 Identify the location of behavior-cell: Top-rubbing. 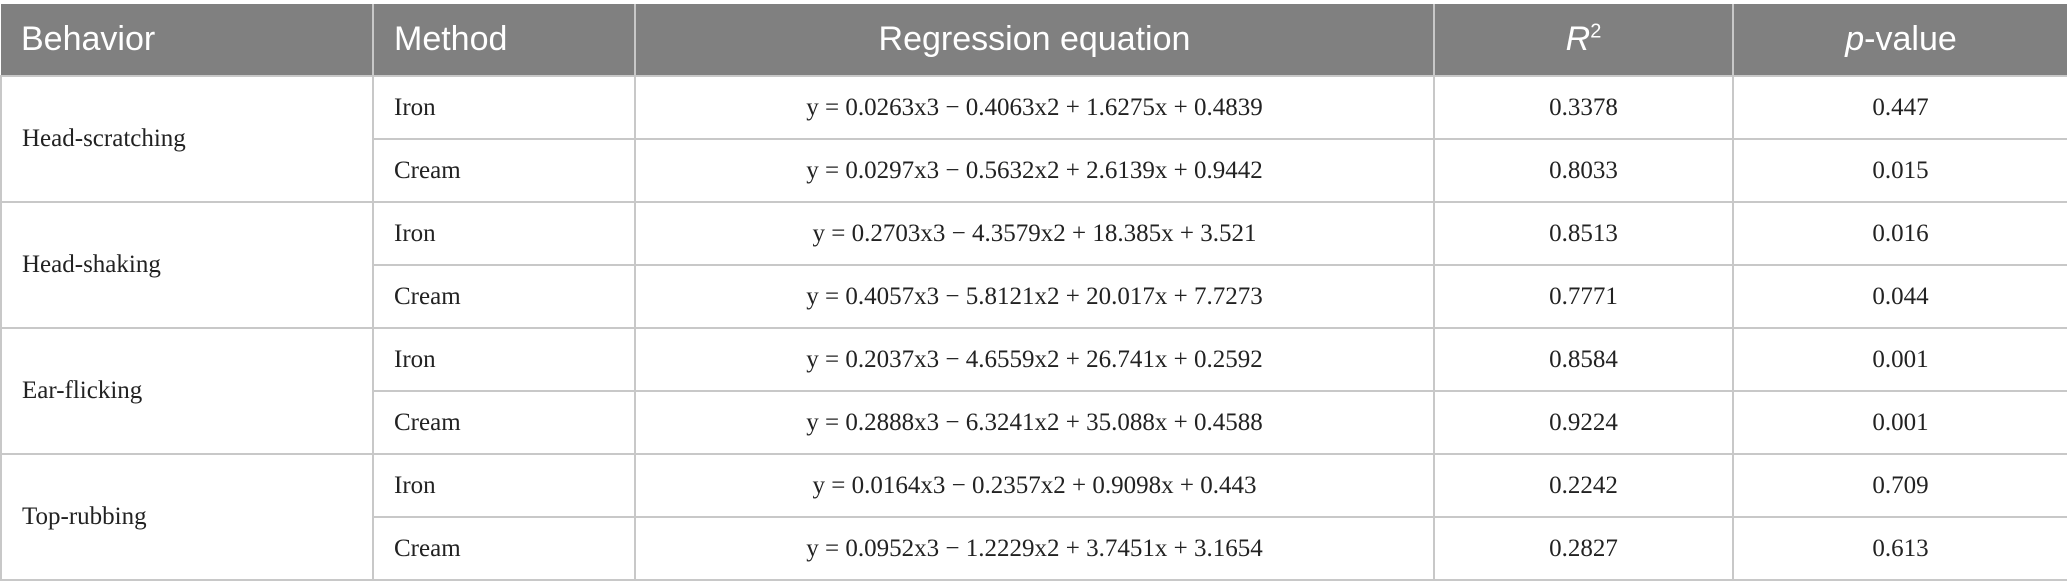
(187, 517).